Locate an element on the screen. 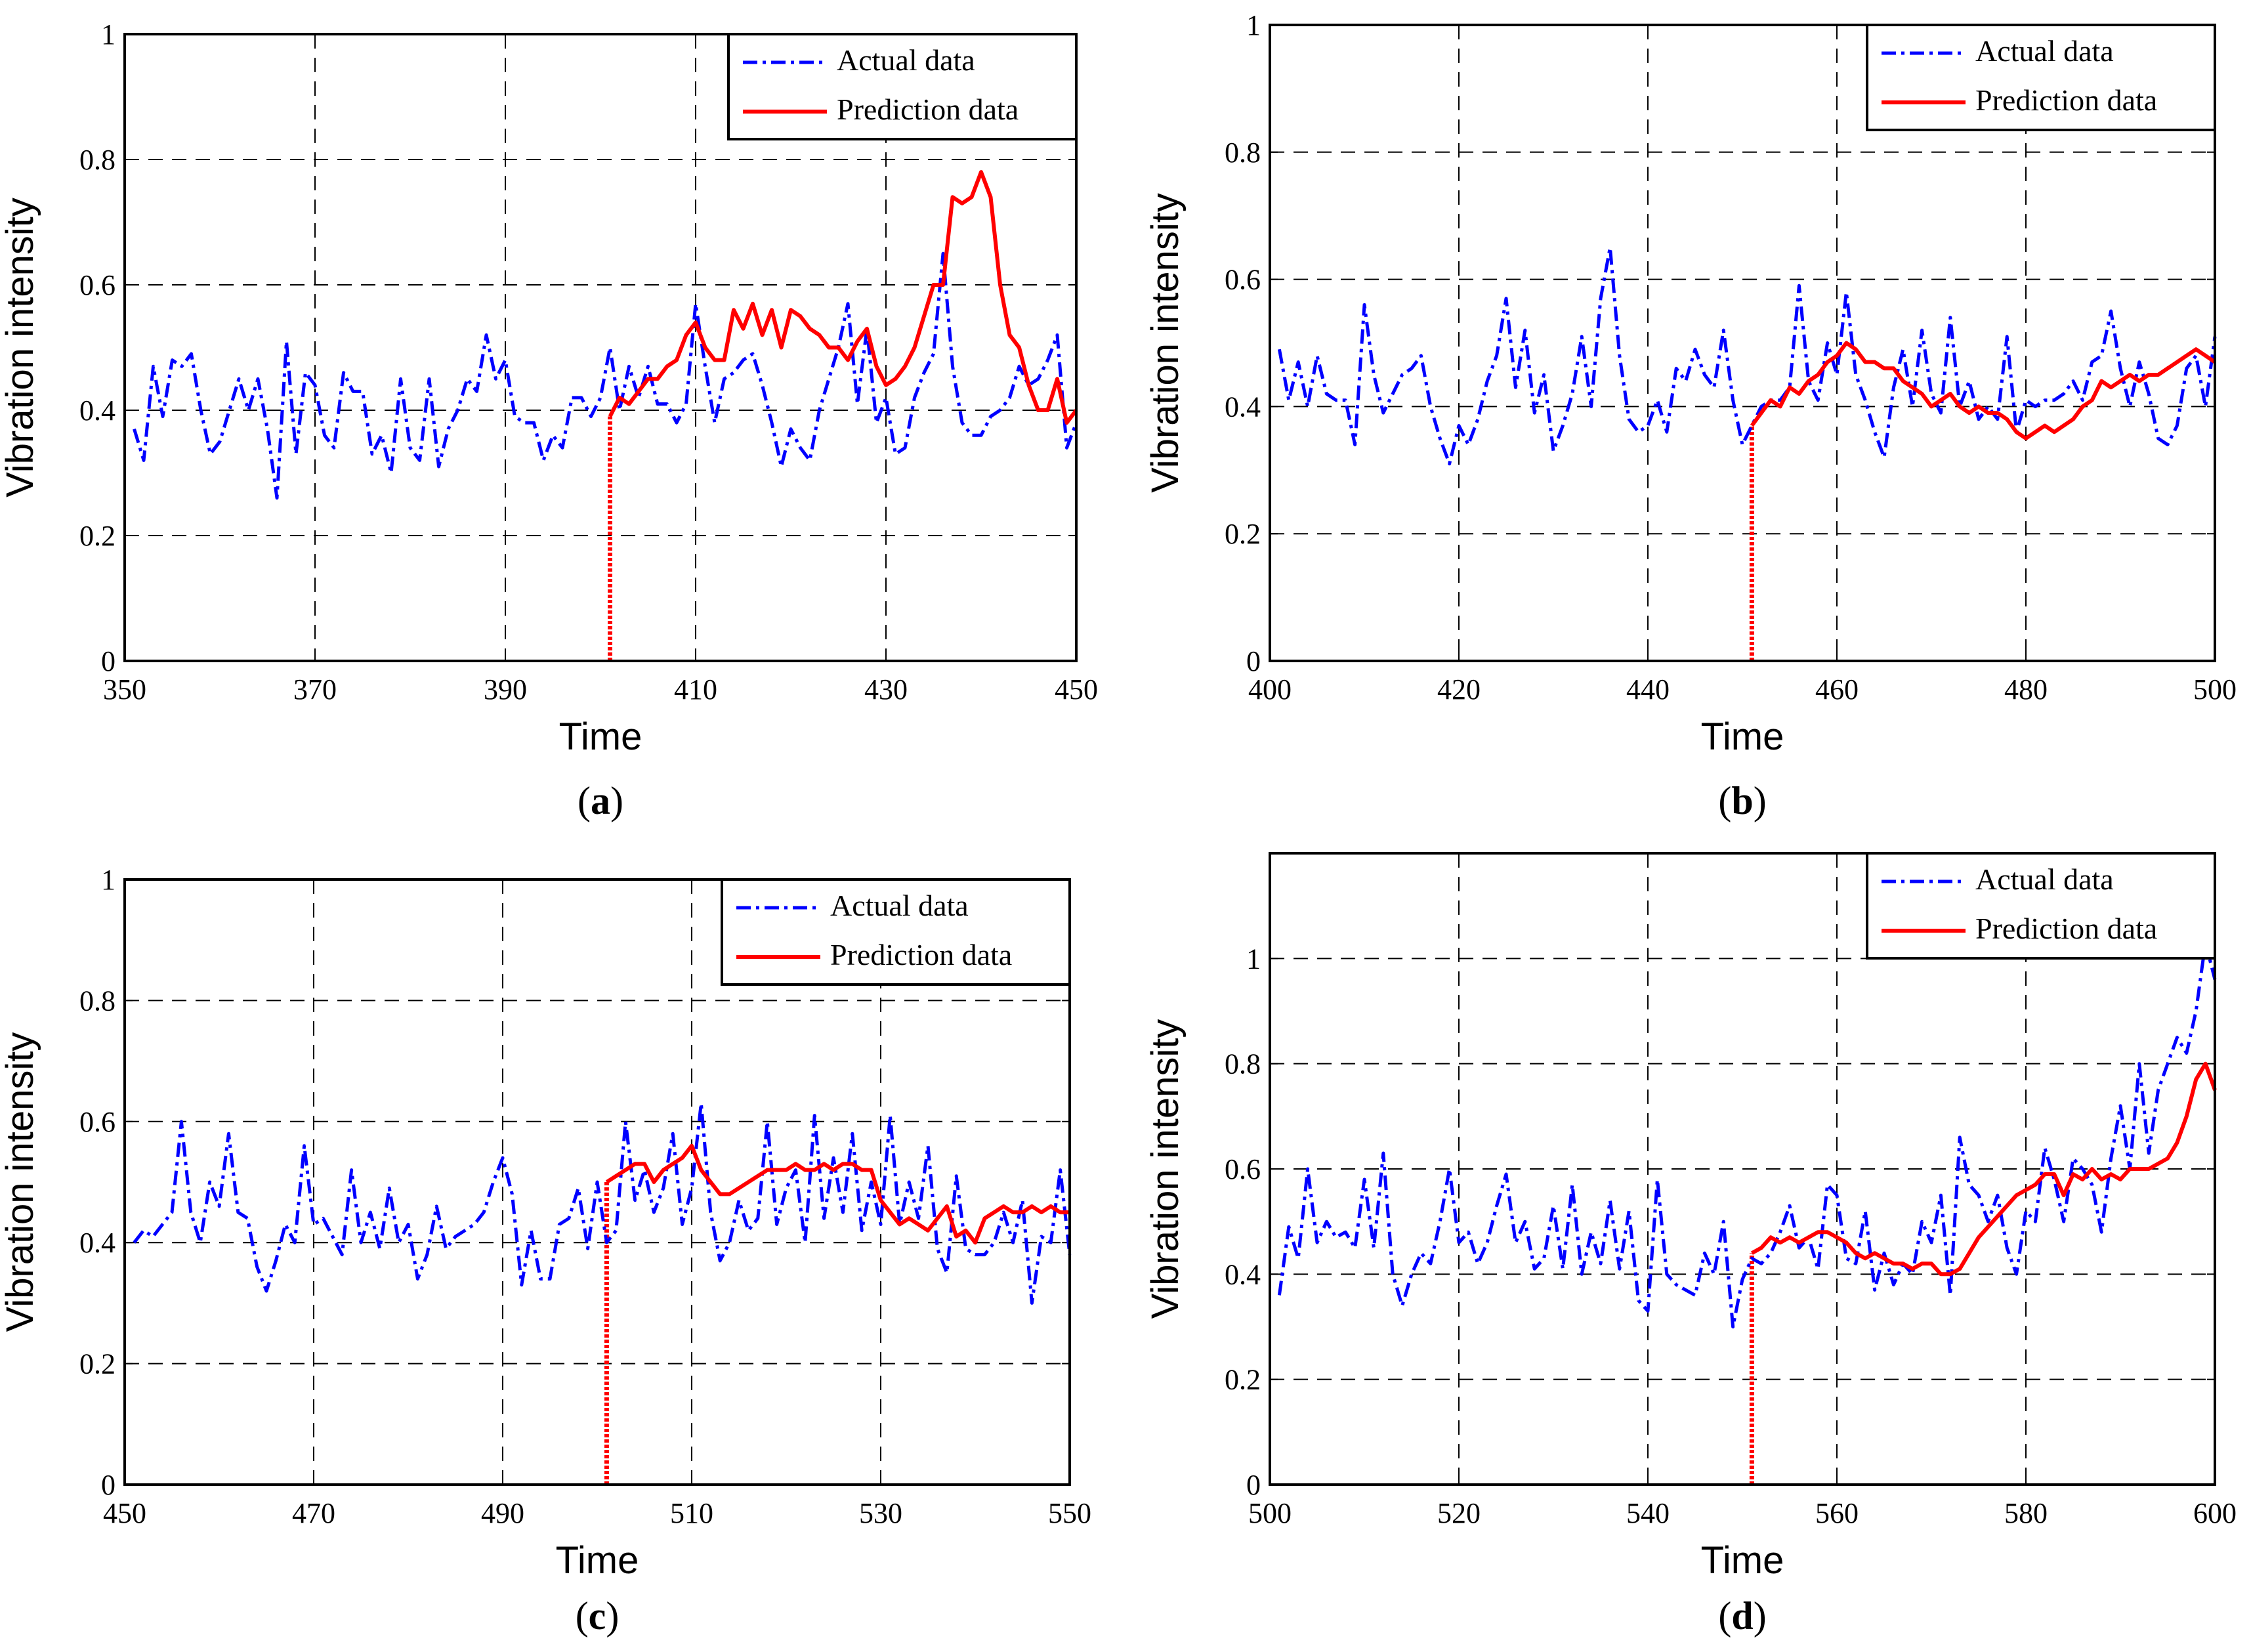 This screenshot has width=2251, height=1652. x-tick-label: 560 is located at coordinates (1837, 1513).